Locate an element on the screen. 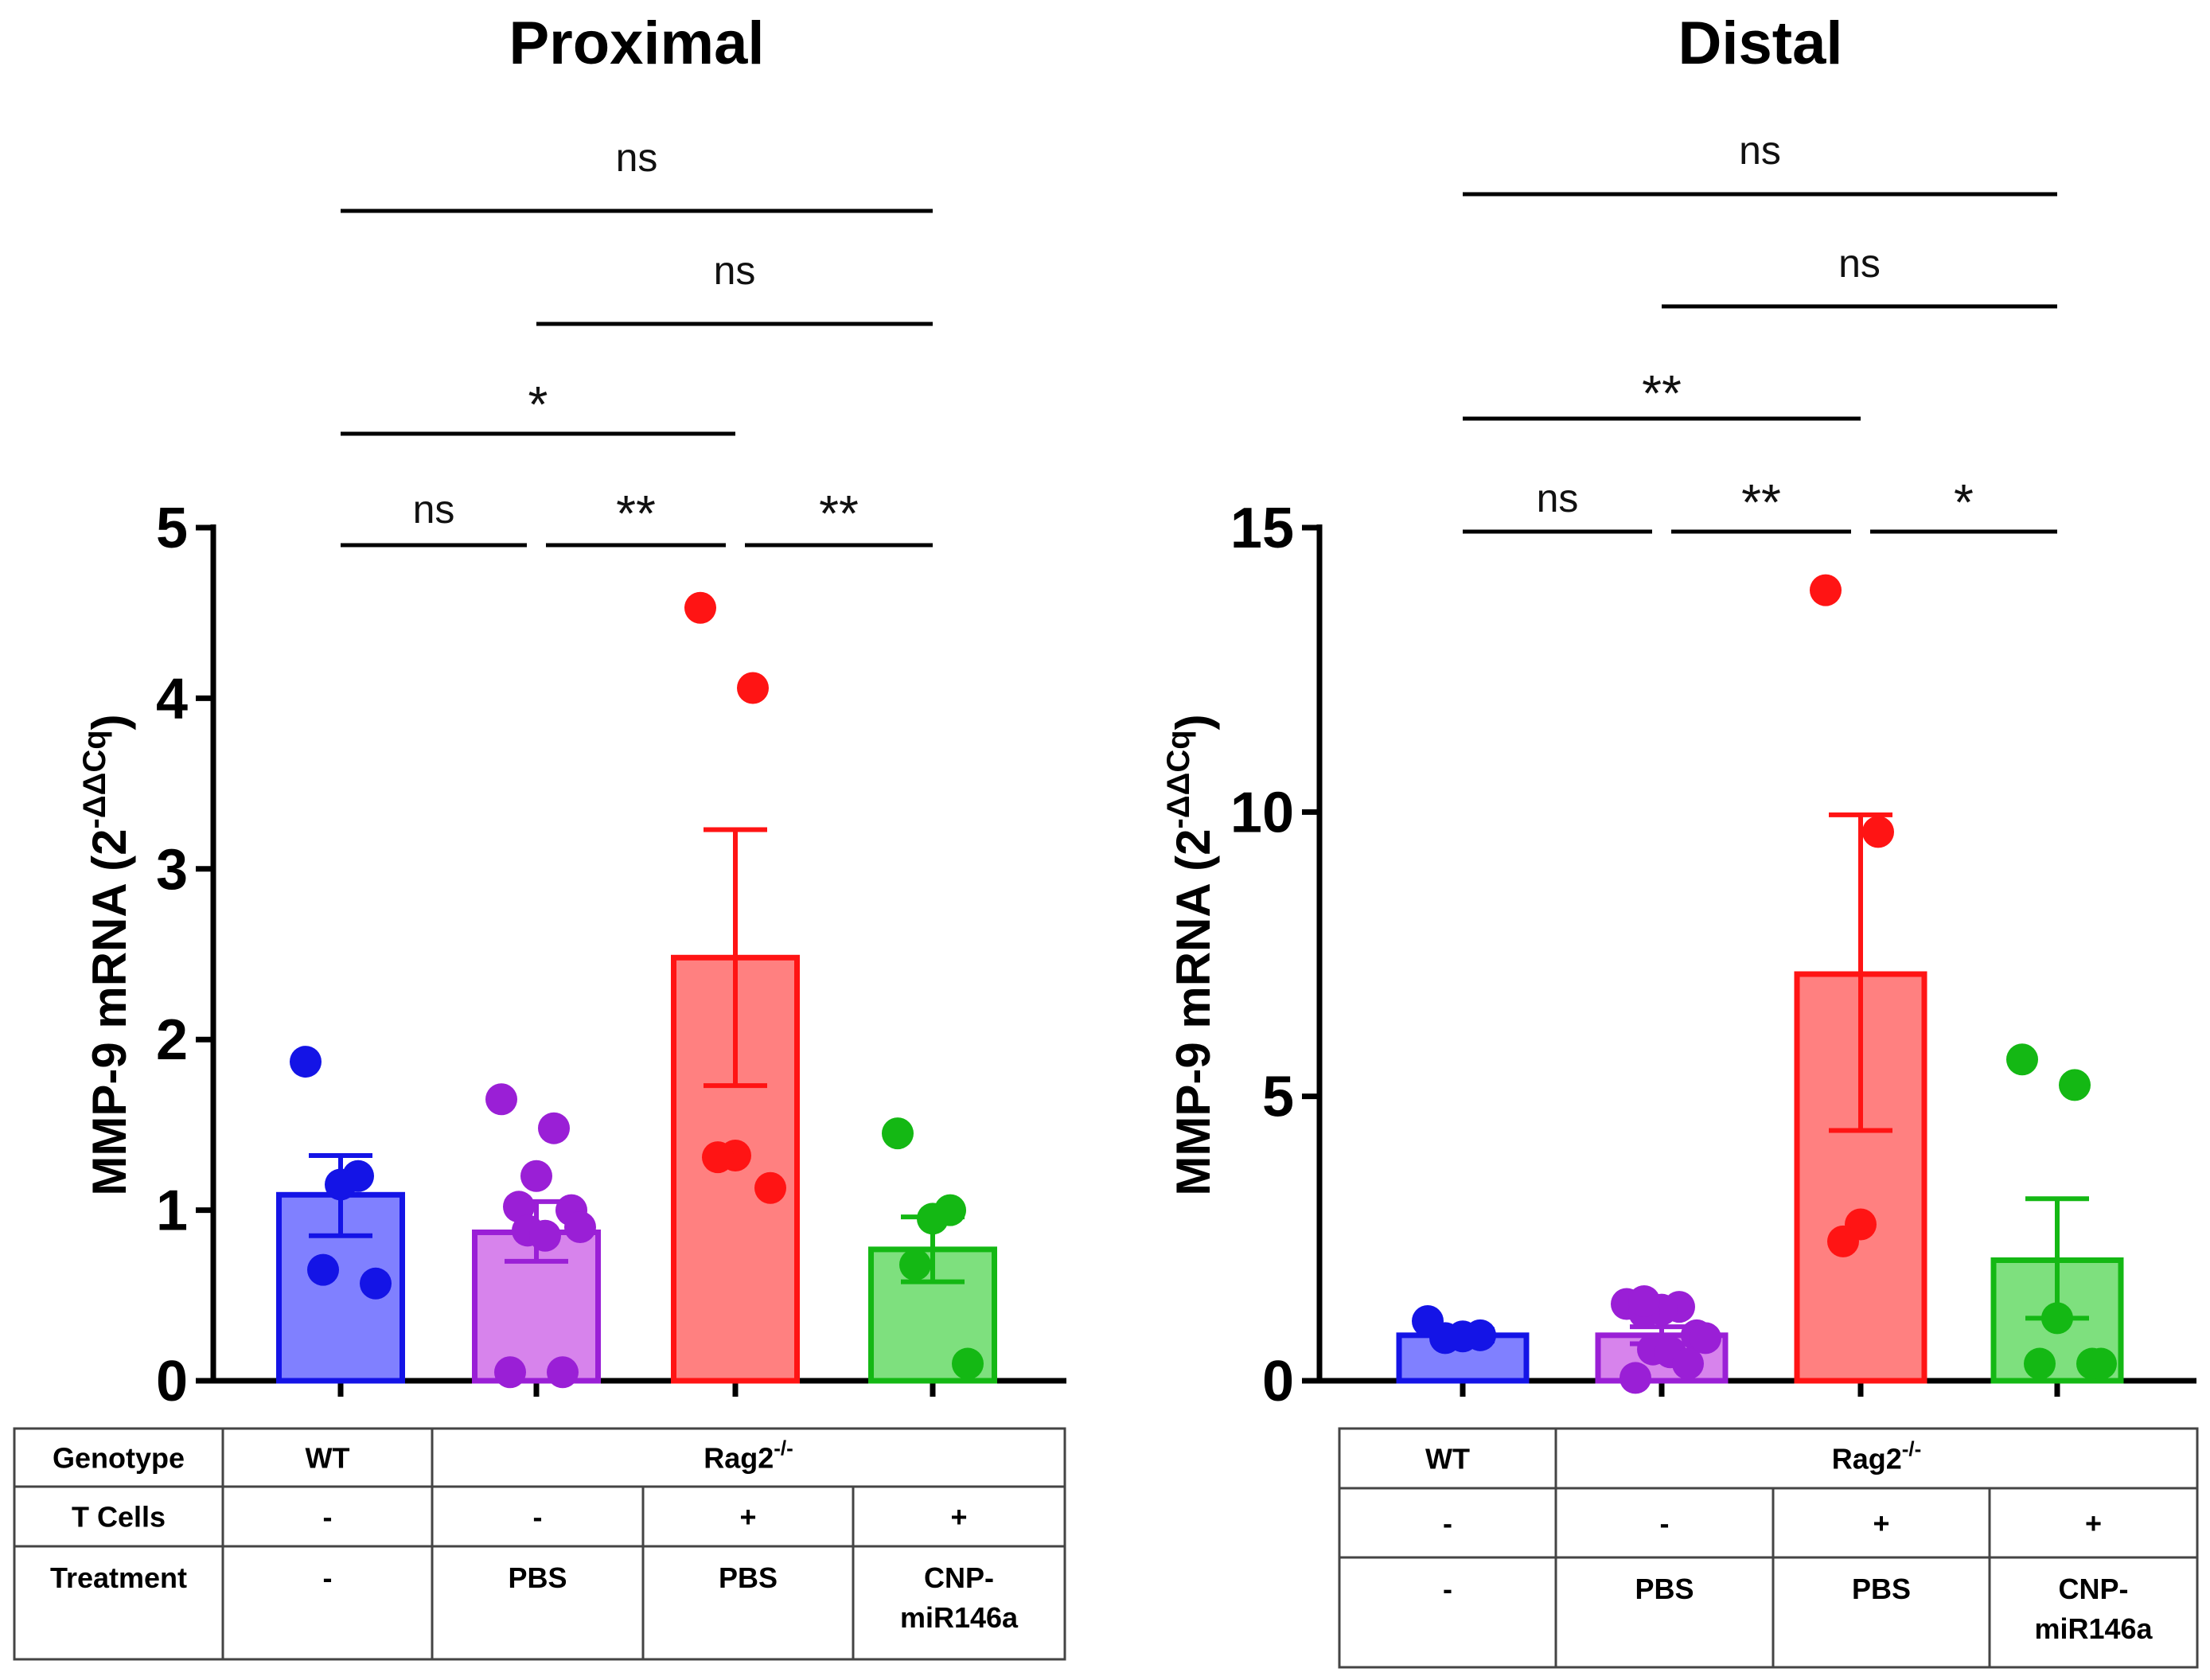  y-tick-label: 1 is located at coordinates (172, 1211).